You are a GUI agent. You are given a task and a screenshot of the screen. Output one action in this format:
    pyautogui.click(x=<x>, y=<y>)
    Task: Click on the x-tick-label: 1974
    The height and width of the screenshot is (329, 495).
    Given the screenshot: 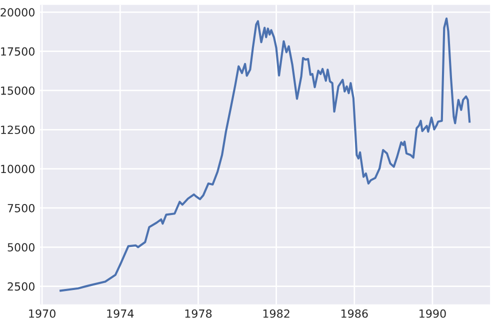 What is the action you would take?
    pyautogui.click(x=120, y=313)
    